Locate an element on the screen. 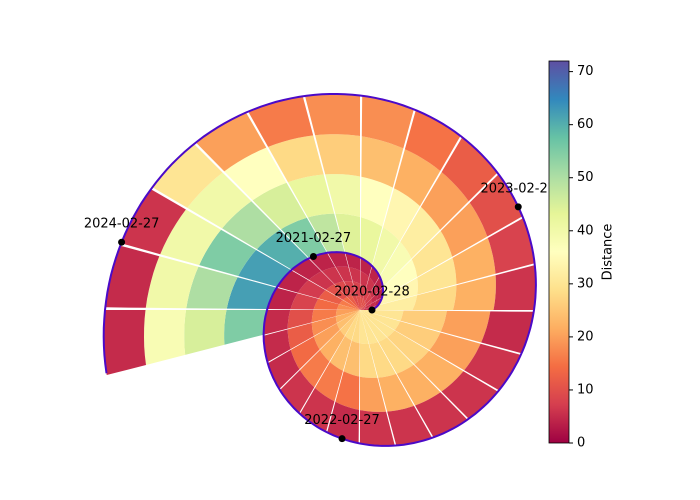 This screenshot has width=700, height=500. colorbar-fill is located at coordinates (559, 252).